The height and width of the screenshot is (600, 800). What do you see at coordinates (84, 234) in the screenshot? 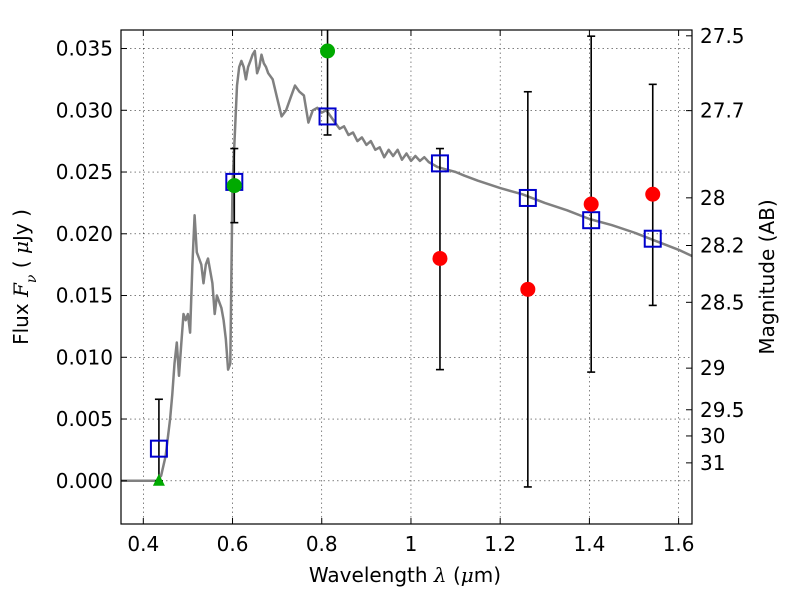
I see `y-tick-label: 0.020` at bounding box center [84, 234].